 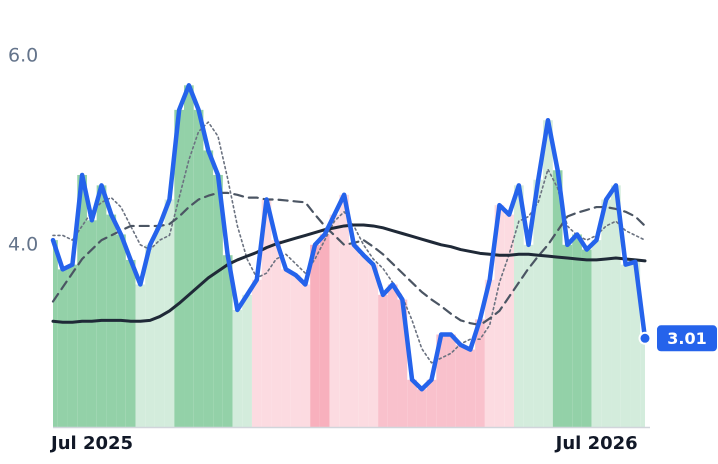 What do you see at coordinates (23, 56) in the screenshot?
I see `y-tick-label: 6.0` at bounding box center [23, 56].